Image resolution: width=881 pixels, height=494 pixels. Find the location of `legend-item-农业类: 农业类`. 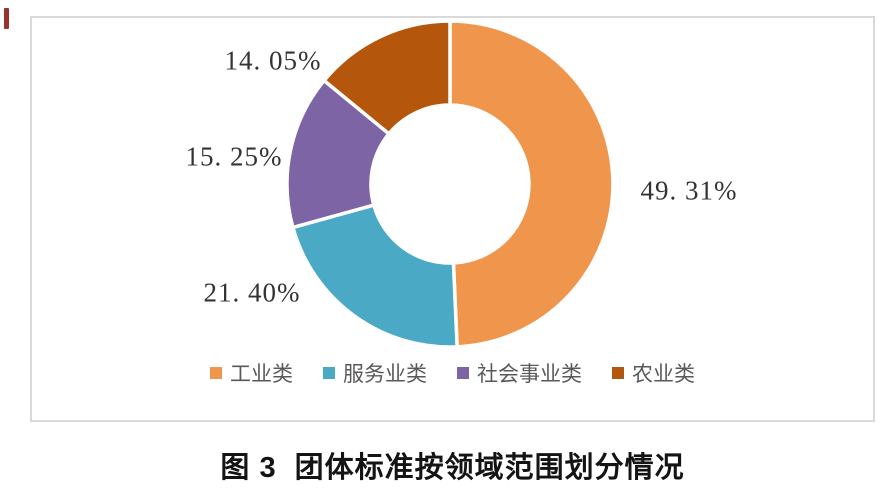

legend-item-农业类: 农业类 is located at coordinates (653, 373).